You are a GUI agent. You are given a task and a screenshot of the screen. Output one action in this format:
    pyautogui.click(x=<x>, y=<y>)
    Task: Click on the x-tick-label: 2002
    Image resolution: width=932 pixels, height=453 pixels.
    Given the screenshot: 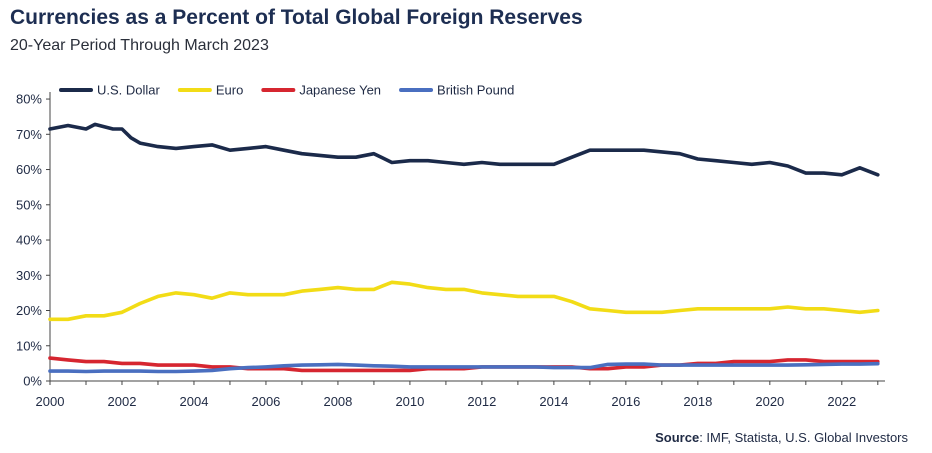 What is the action you would take?
    pyautogui.click(x=122, y=401)
    